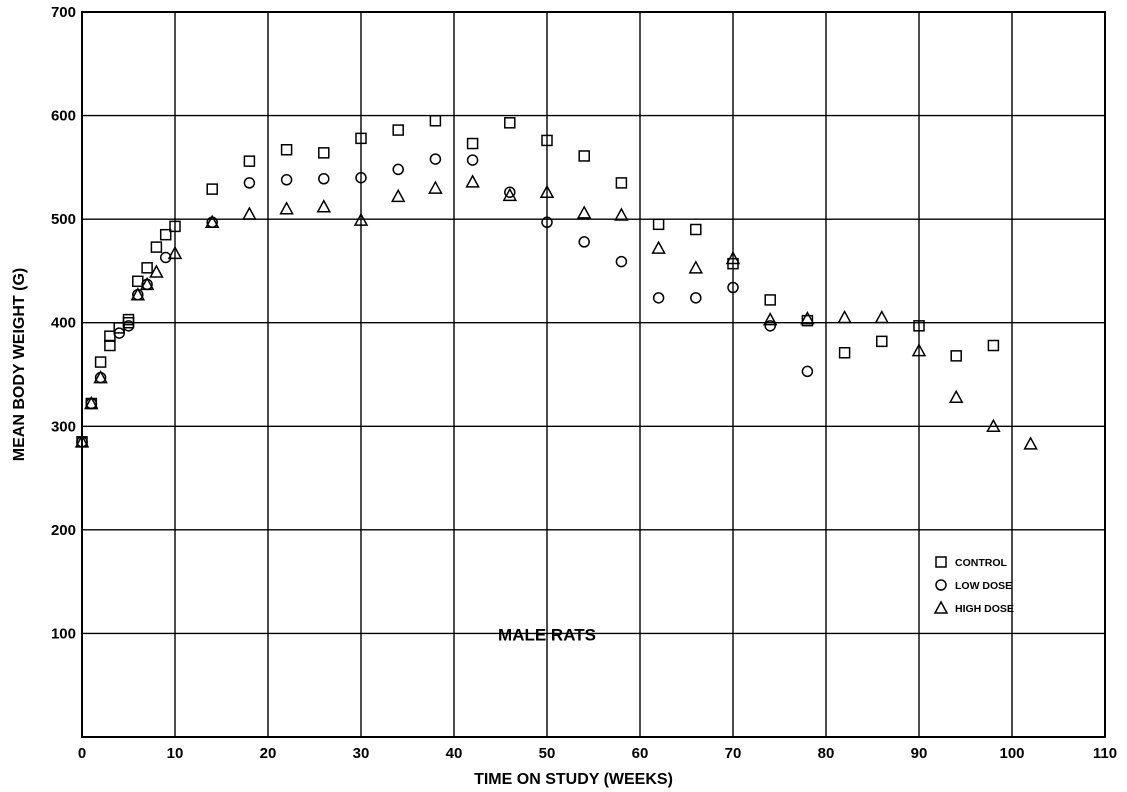 The image size is (1127, 792). What do you see at coordinates (573, 779) in the screenshot?
I see `x-axis-label: TIME ON STUDY (WEEKS)` at bounding box center [573, 779].